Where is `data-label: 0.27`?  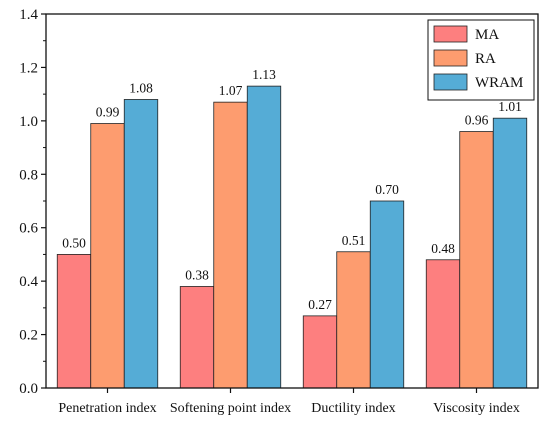 data-label: 0.27 is located at coordinates (320, 304).